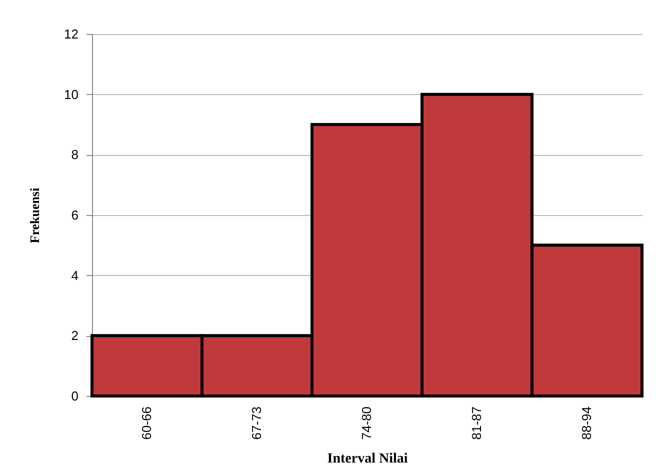 The width and height of the screenshot is (662, 475). I want to click on x-tick-label: 60-66, so click(146, 423).